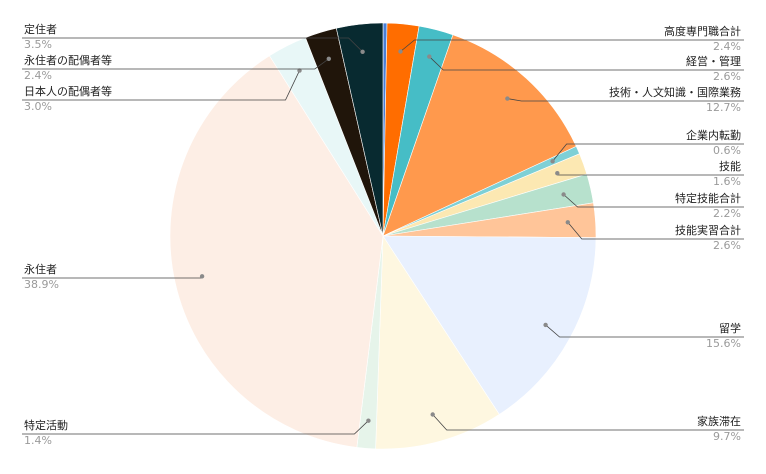 The height and width of the screenshot is (474, 766). Describe the element at coordinates (727, 181) in the screenshot. I see `slice-label-percent: 1.6%` at that location.